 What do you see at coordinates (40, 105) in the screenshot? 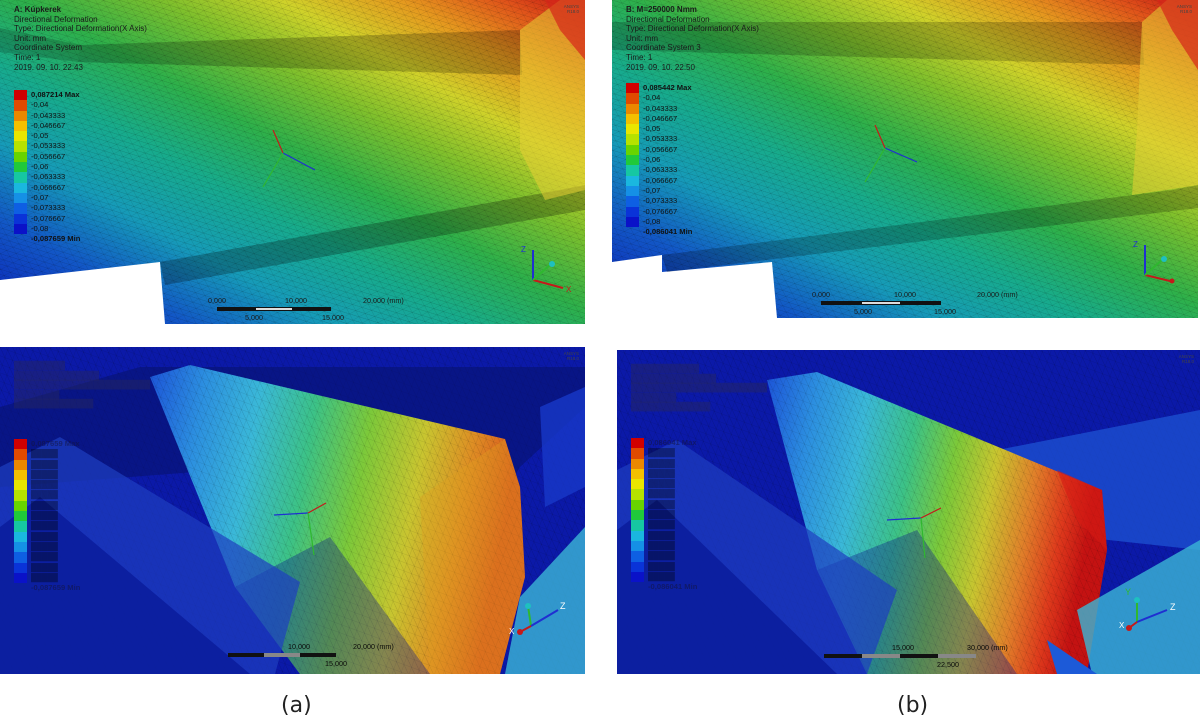
I see `legend-label: -0,04` at bounding box center [40, 105].